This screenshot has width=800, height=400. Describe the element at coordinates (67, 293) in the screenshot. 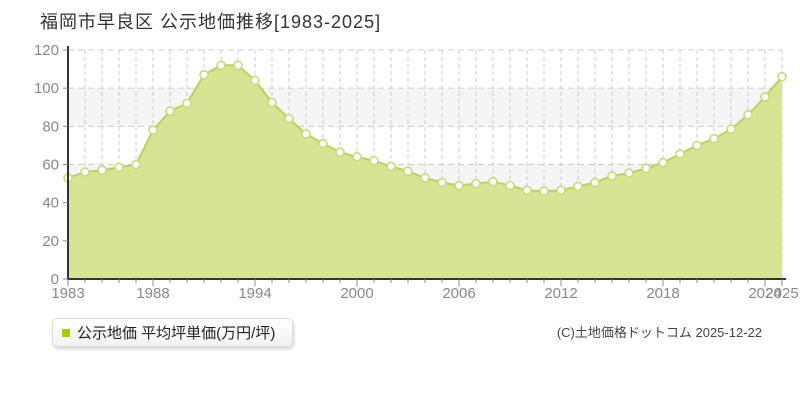

I see `svg-text: 1983` at that location.